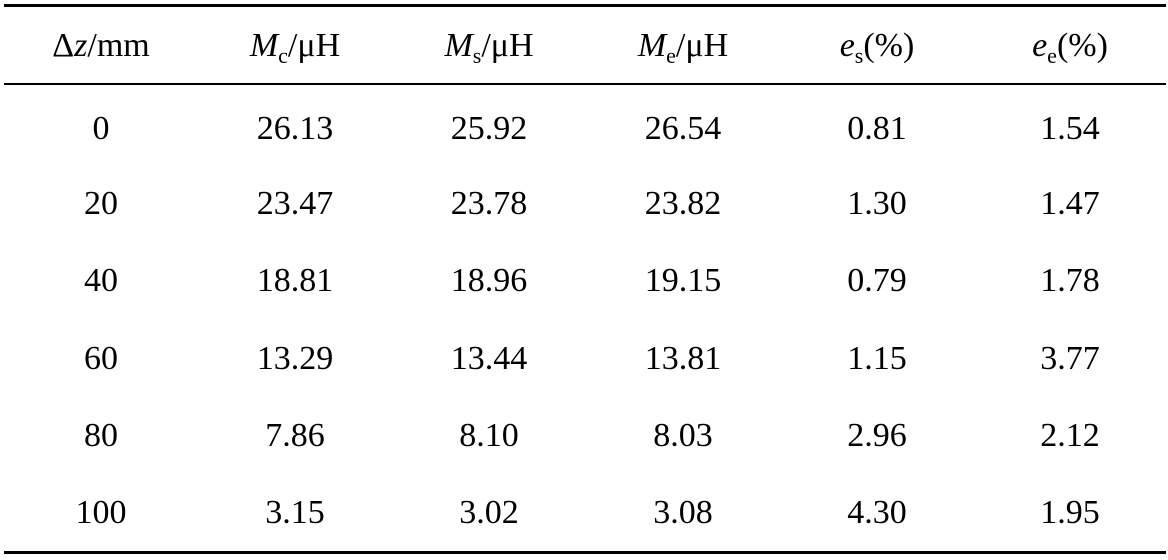 Image resolution: width=1168 pixels, height=560 pixels. Describe the element at coordinates (683, 435) in the screenshot. I see `table-cell: 8.03` at that location.